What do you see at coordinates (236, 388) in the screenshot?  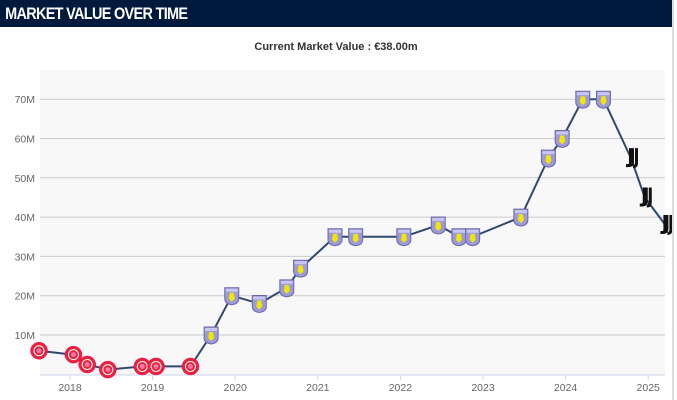 I see `x-tick-label: 2020` at bounding box center [236, 388].